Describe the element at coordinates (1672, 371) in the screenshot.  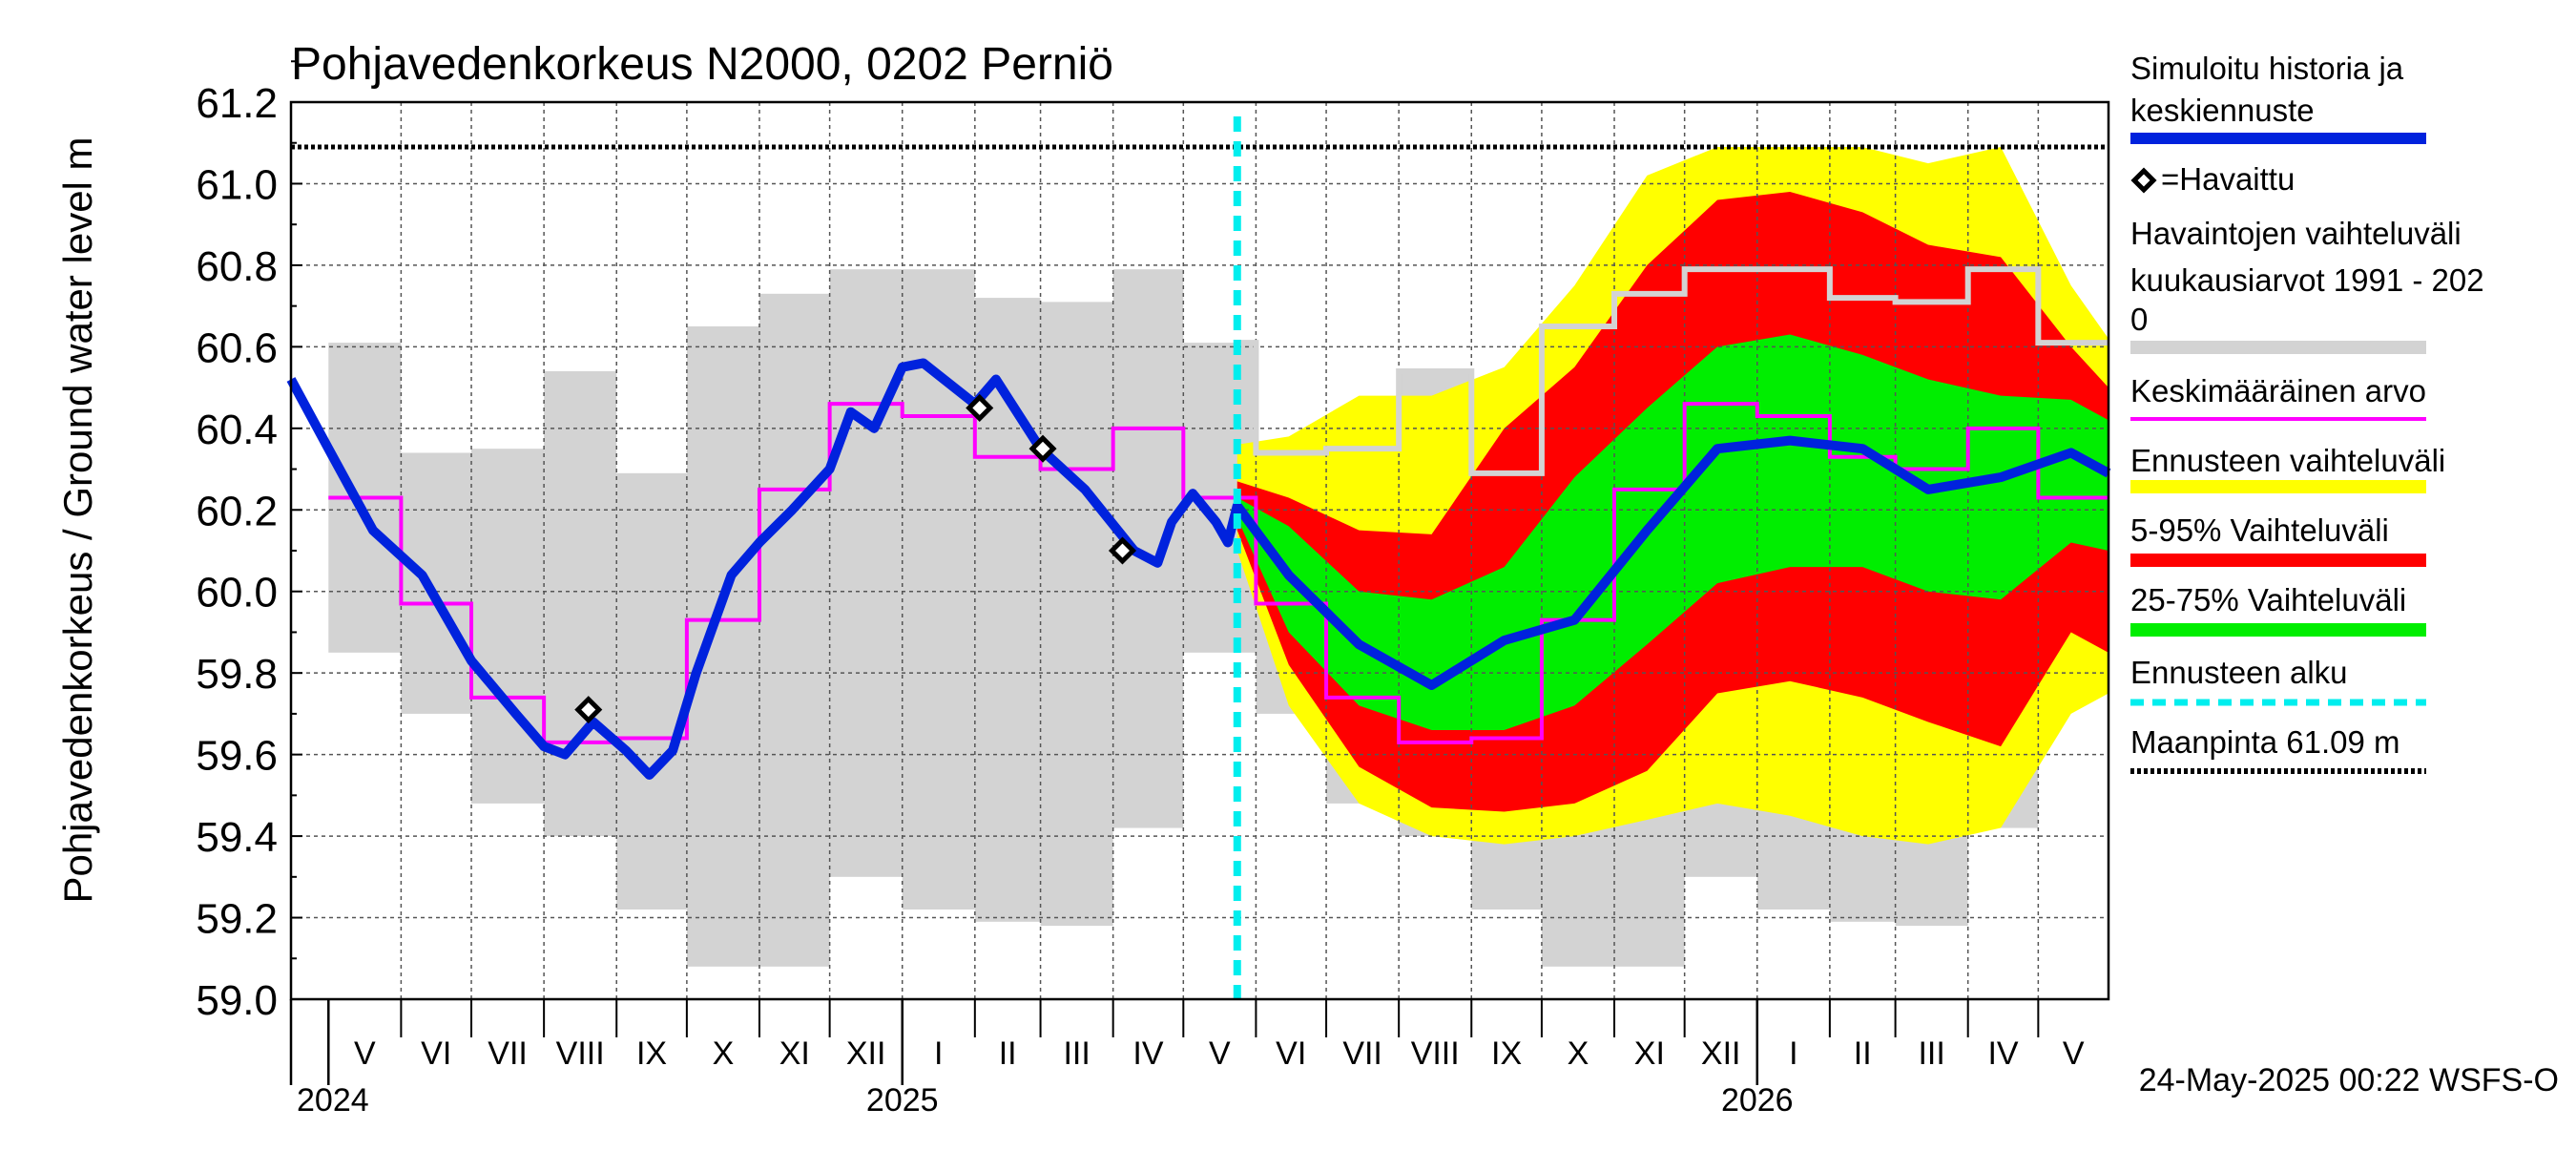
I see `observed-max-line` at that location.